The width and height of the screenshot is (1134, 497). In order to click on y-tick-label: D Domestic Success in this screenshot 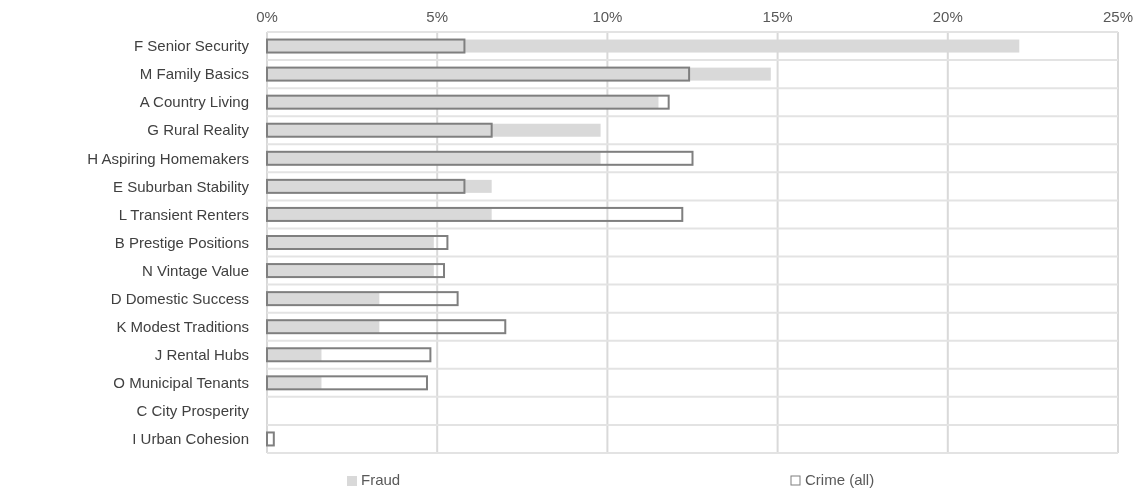, I will do `click(179, 298)`.